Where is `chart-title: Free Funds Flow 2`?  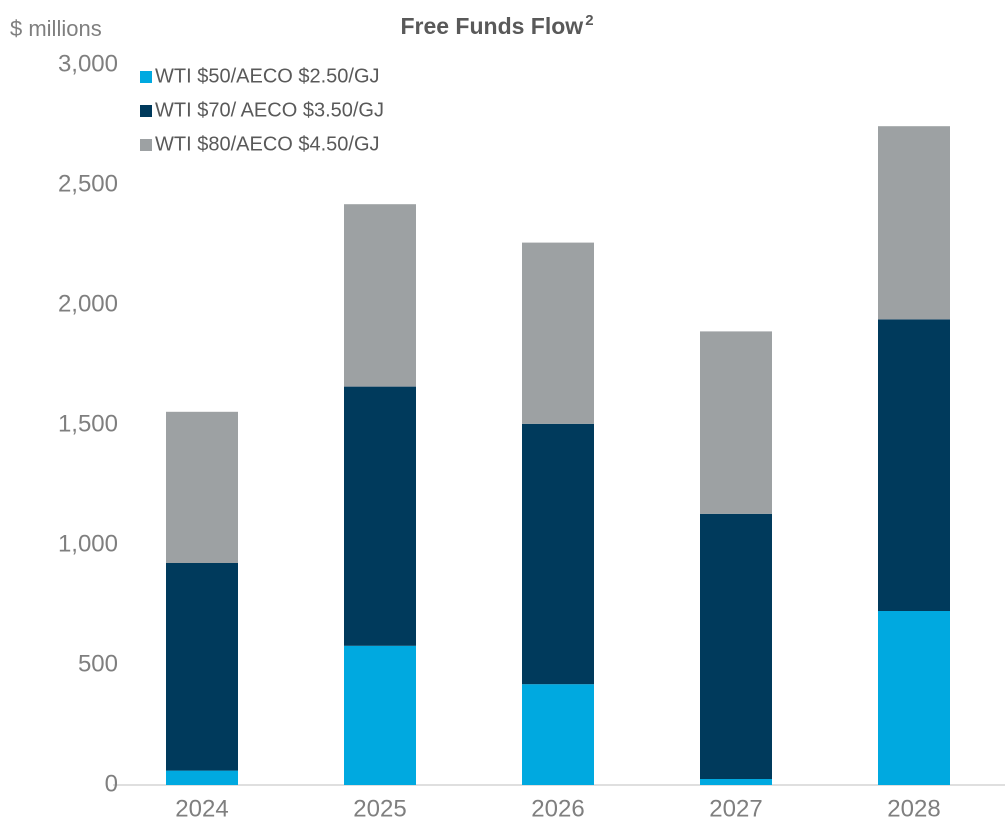 chart-title: Free Funds Flow 2 is located at coordinates (496, 25).